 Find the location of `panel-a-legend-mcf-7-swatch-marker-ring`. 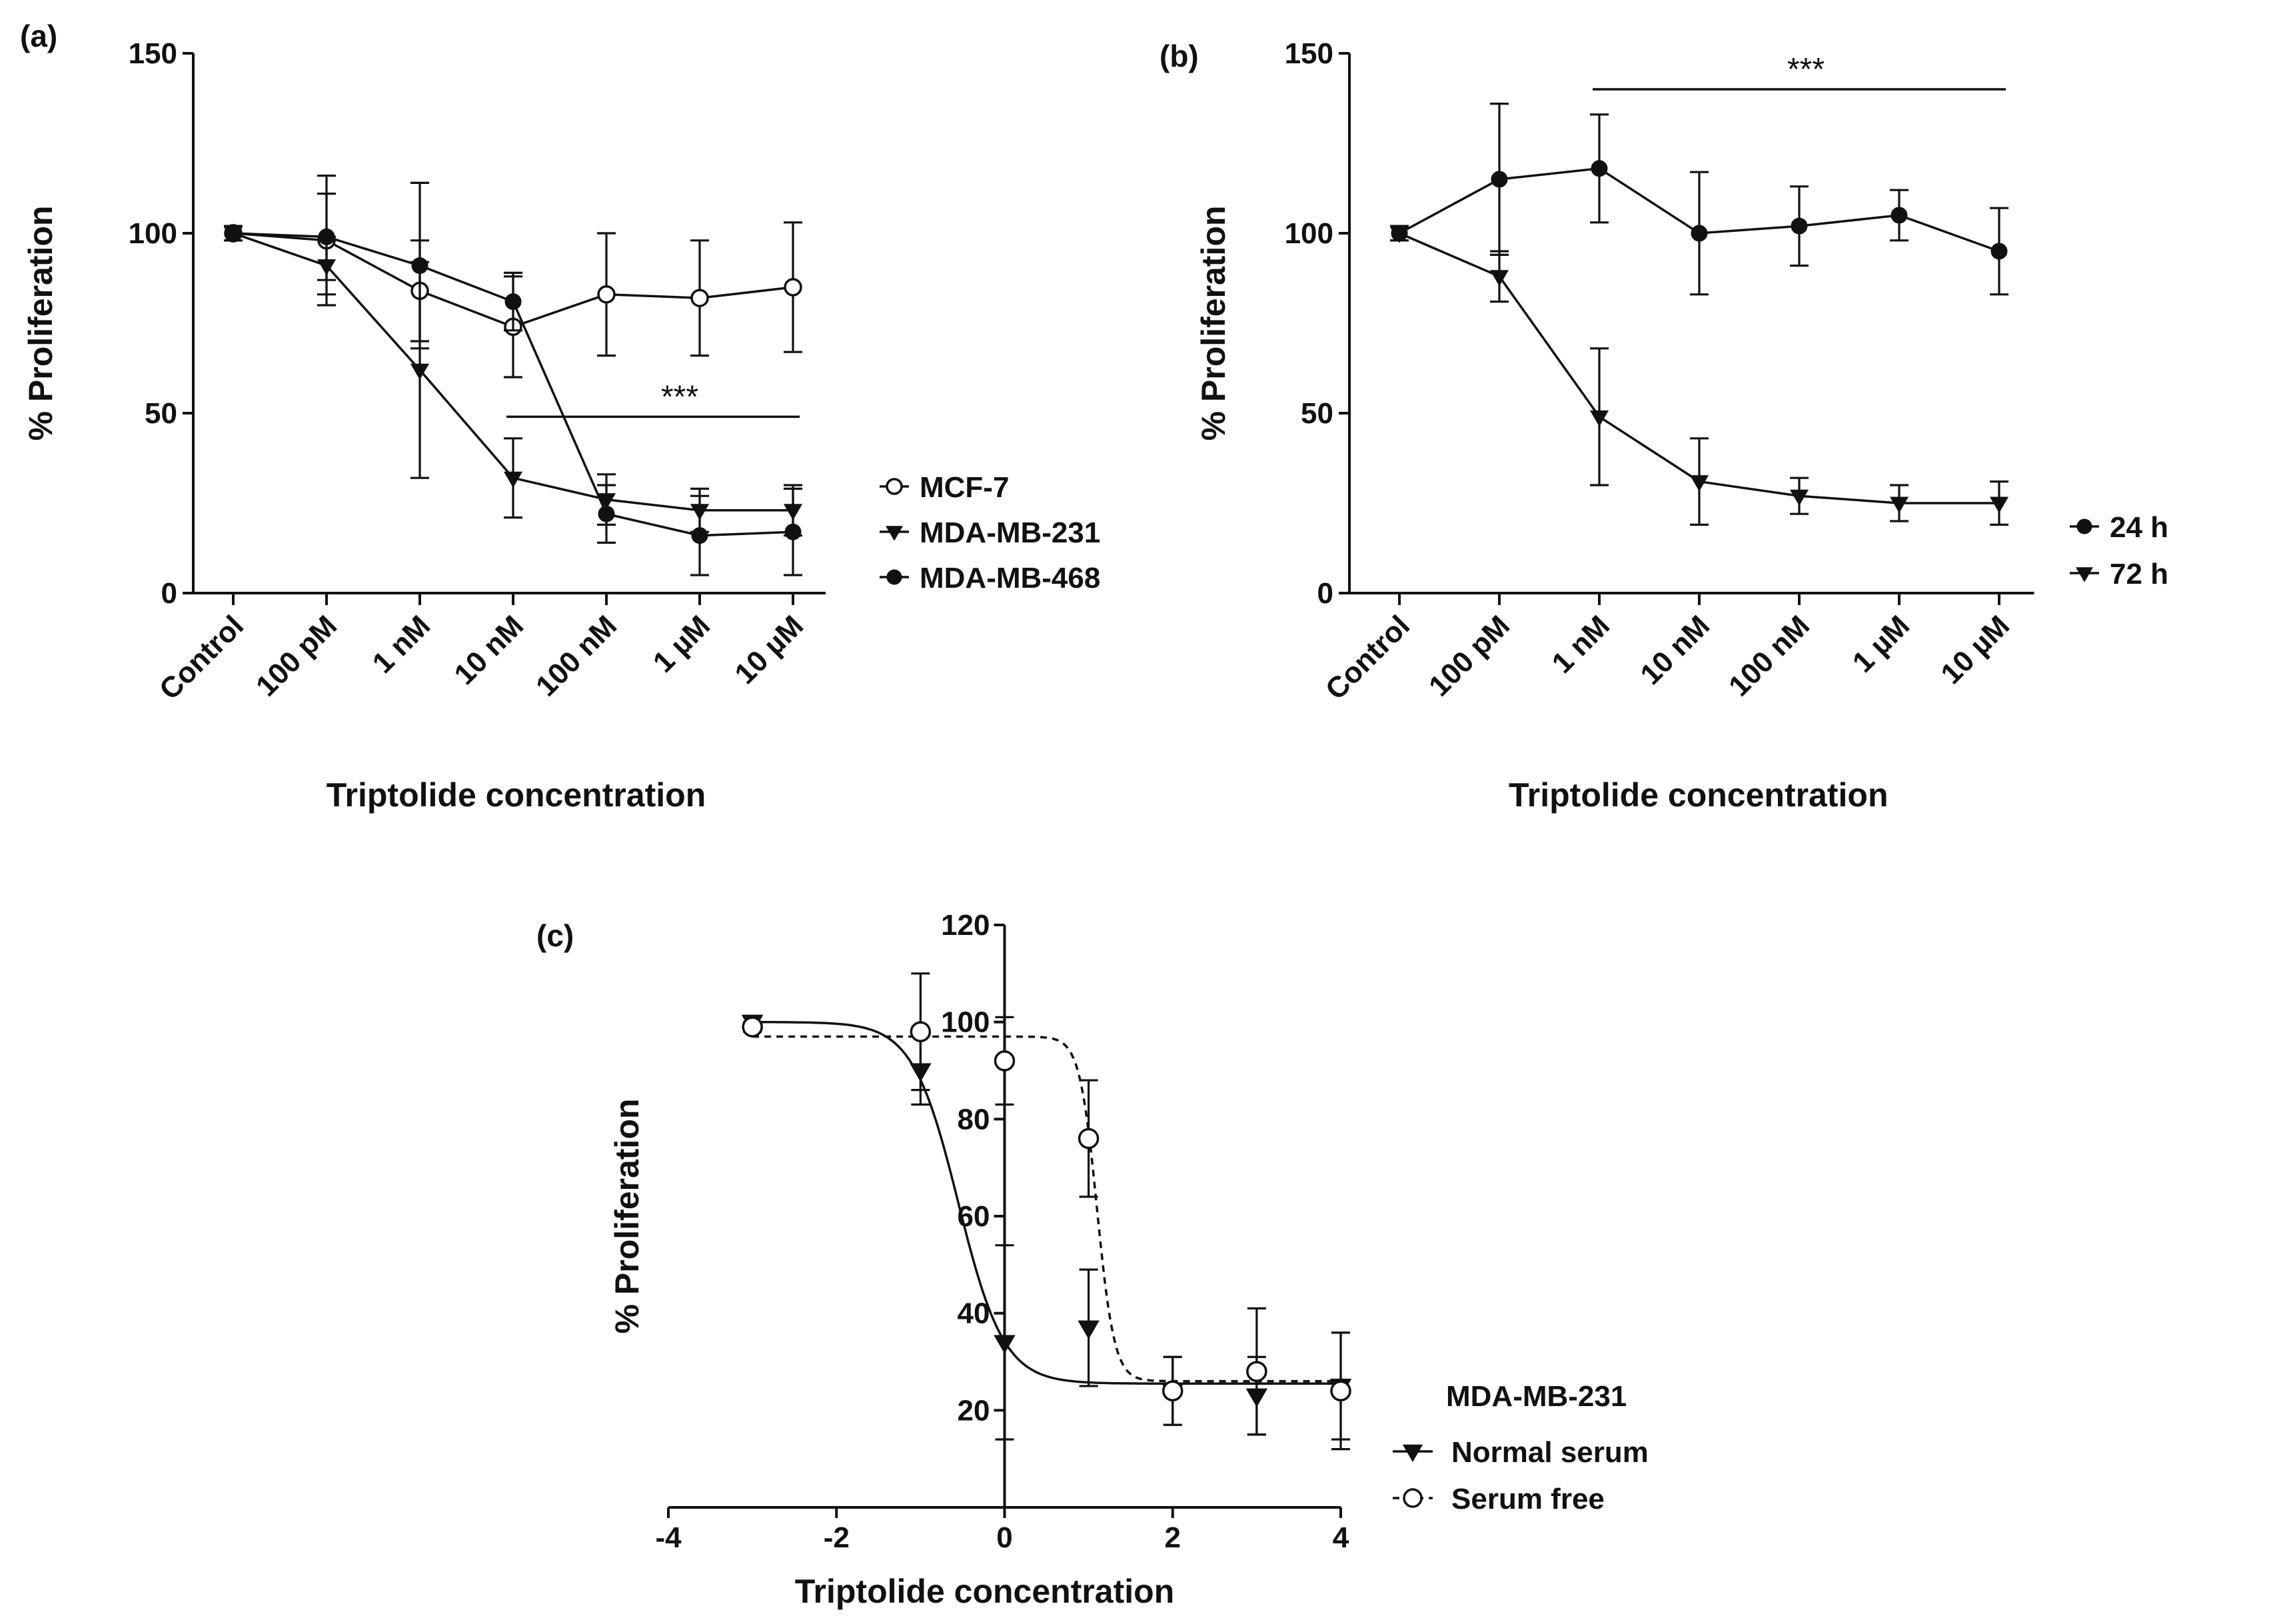

panel-a-legend-mcf-7-swatch-marker-ring is located at coordinates (894, 486).